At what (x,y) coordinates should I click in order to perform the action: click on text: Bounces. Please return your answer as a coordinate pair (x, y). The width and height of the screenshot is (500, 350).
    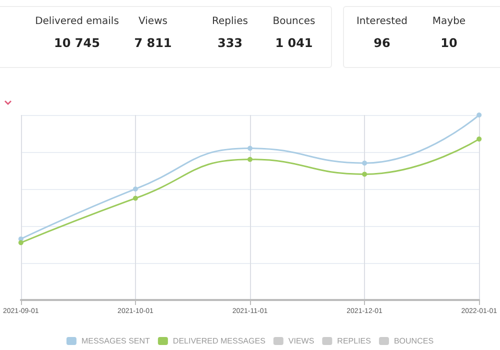
    Looking at the image, I should click on (294, 21).